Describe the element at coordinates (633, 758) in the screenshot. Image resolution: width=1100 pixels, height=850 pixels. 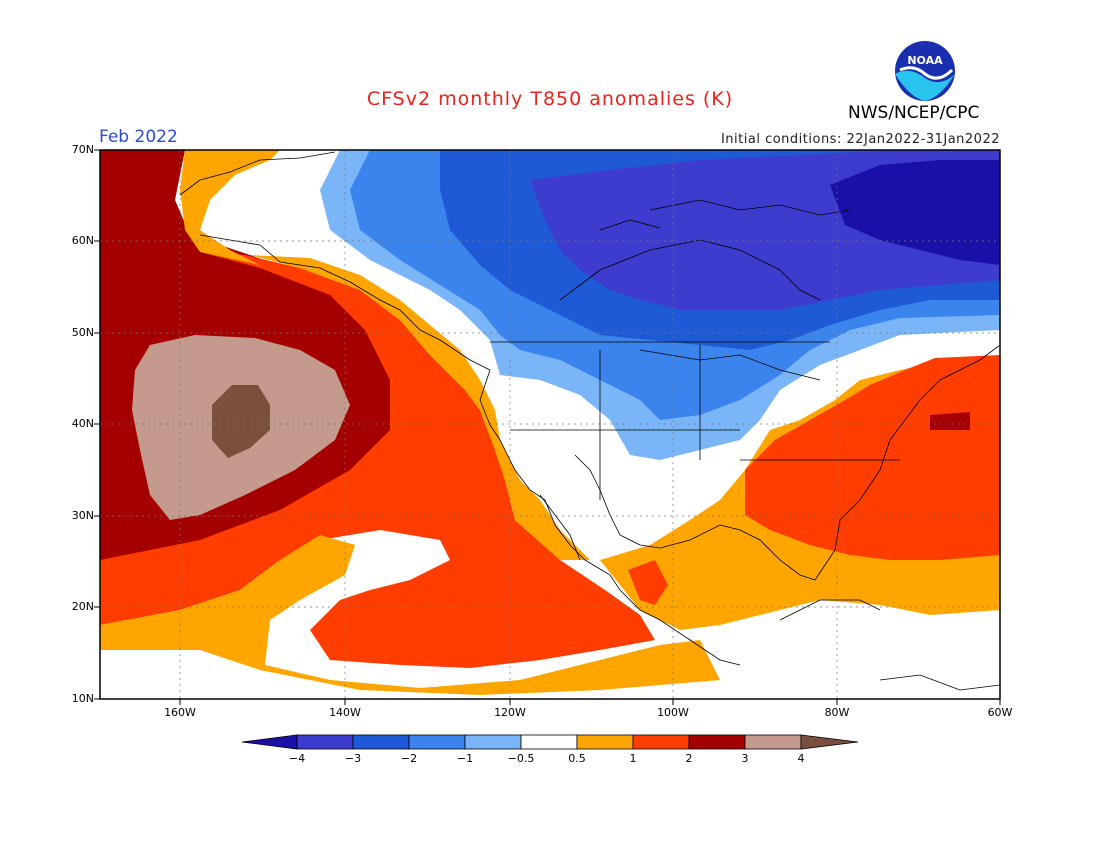
I see `colorbar-label-1: 1` at that location.